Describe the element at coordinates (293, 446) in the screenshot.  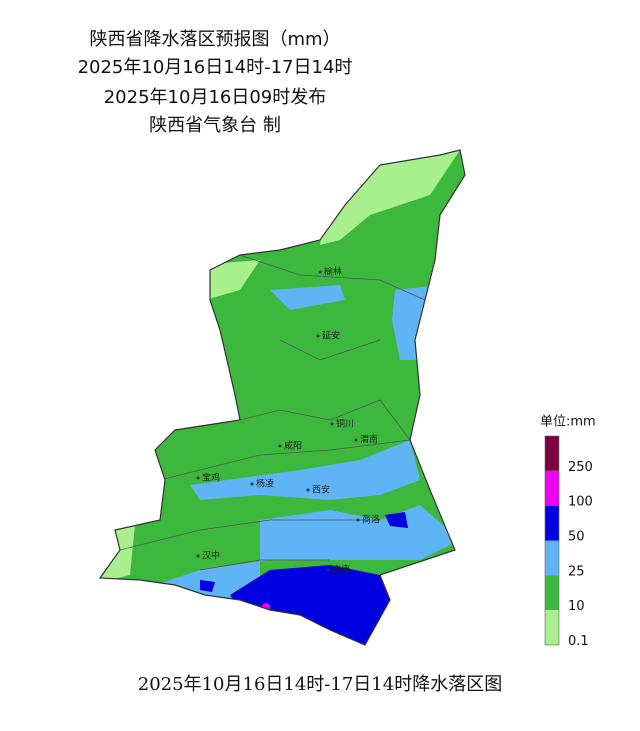
I see `city-label: 咸阳` at that location.